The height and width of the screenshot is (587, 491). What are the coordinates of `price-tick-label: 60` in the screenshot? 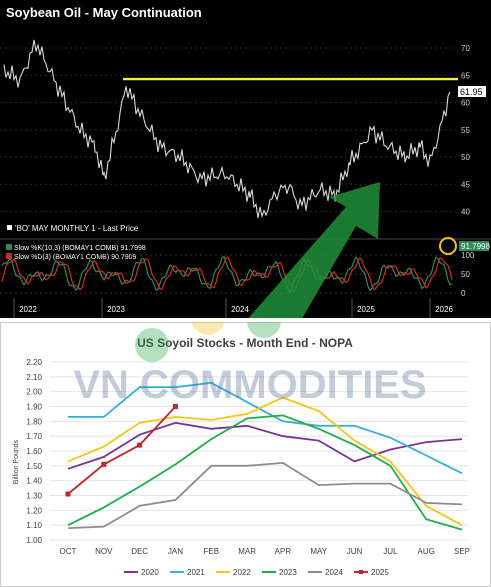 It's located at (465, 103).